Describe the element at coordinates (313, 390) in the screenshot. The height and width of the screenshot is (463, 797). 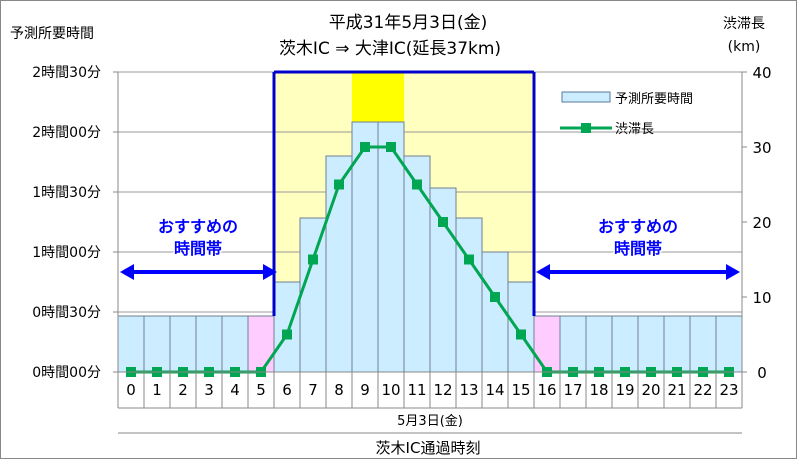
I see `x-tick-label: 7` at that location.